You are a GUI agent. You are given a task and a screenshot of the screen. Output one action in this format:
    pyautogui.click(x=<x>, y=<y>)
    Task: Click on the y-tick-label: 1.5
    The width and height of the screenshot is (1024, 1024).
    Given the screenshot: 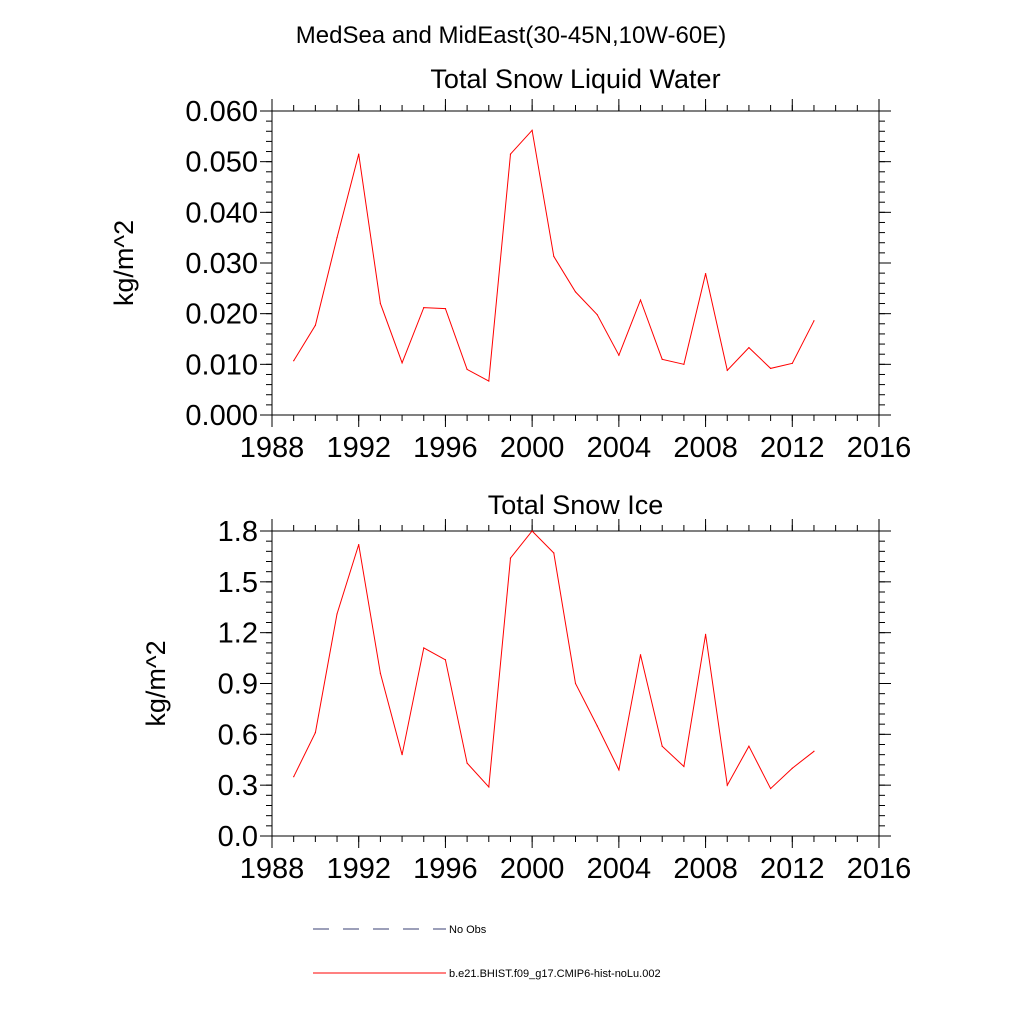 What is the action you would take?
    pyautogui.click(x=238, y=583)
    